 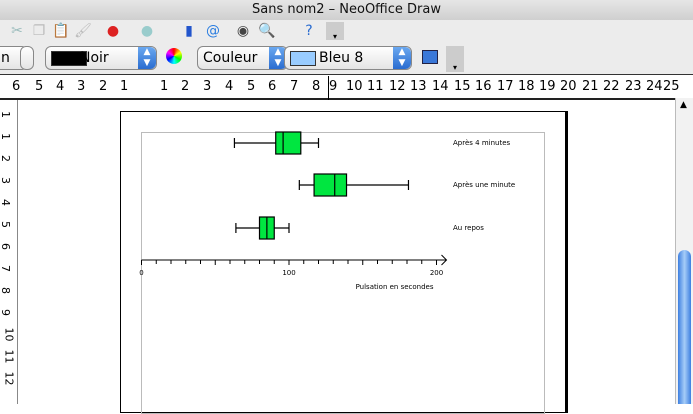 I want to click on ruler-label: 21, so click(x=590, y=86).